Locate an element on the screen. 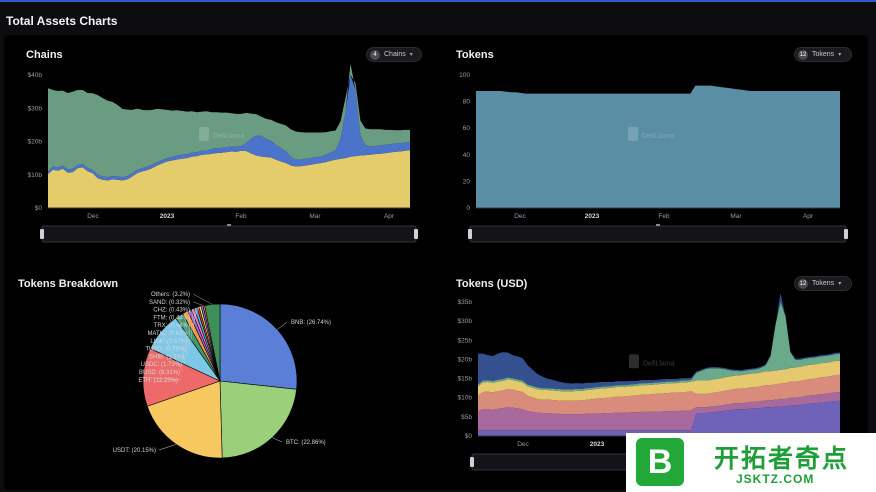 The image size is (876, 492). tokens-selector: 12 Tokens ▾ is located at coordinates (823, 54).